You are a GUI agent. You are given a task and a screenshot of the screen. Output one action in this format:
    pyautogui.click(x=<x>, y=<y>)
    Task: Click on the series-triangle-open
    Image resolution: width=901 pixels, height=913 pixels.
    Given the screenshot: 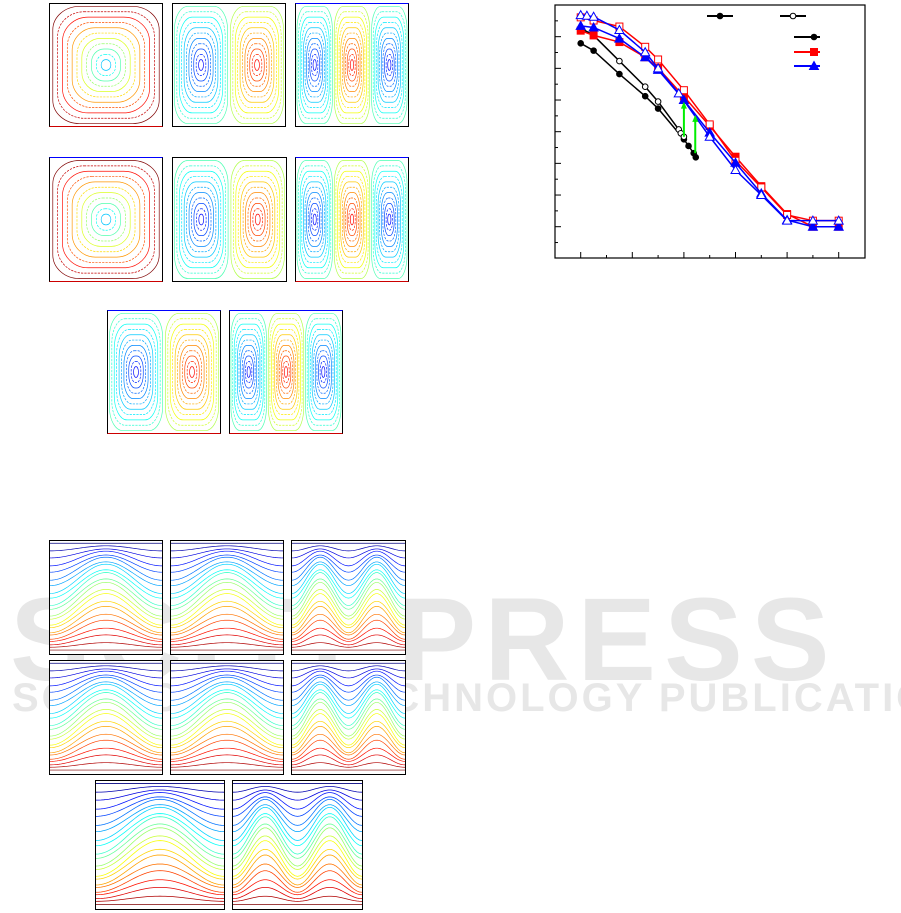 What is the action you would take?
    pyautogui.click(x=710, y=117)
    